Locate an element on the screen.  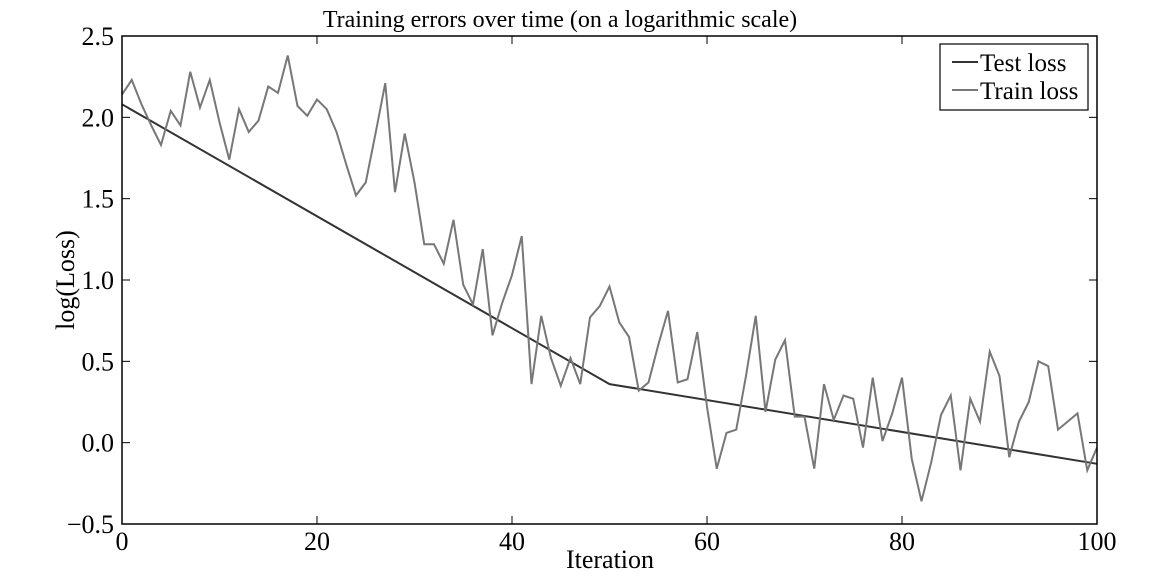
y-tick-label: 2.0 is located at coordinates (98, 117).